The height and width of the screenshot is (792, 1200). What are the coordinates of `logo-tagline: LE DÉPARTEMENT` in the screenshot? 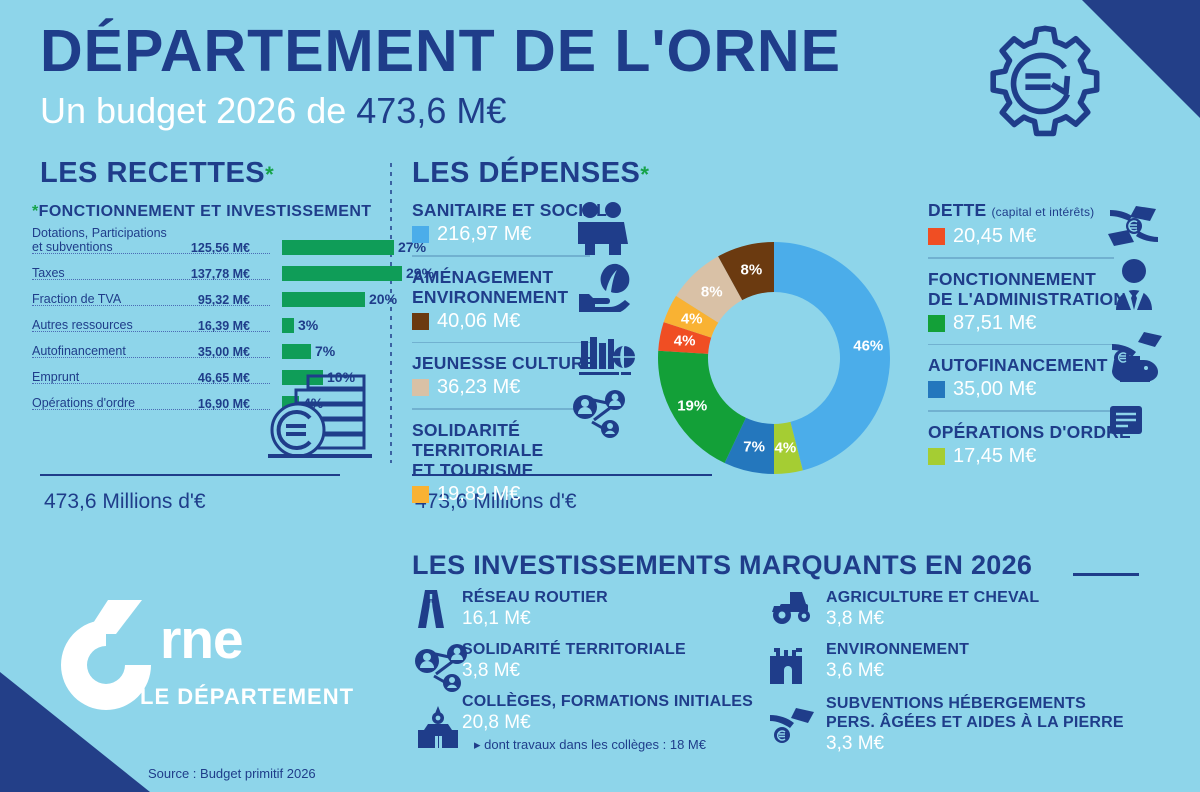 It's located at (247, 696).